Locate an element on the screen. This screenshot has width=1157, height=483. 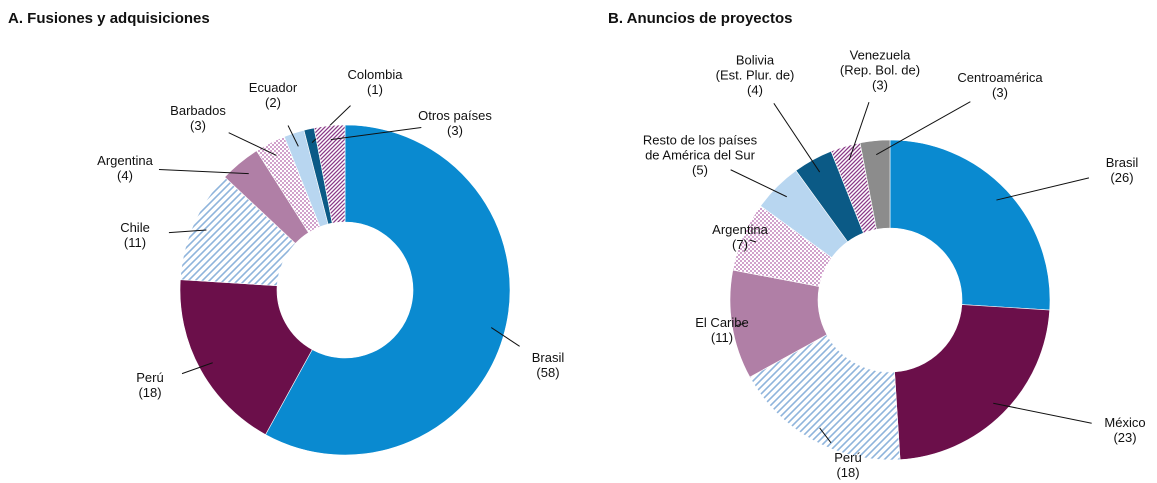
slice-name: Venezuela (Rep. Bol. de) is located at coordinates (880, 62).